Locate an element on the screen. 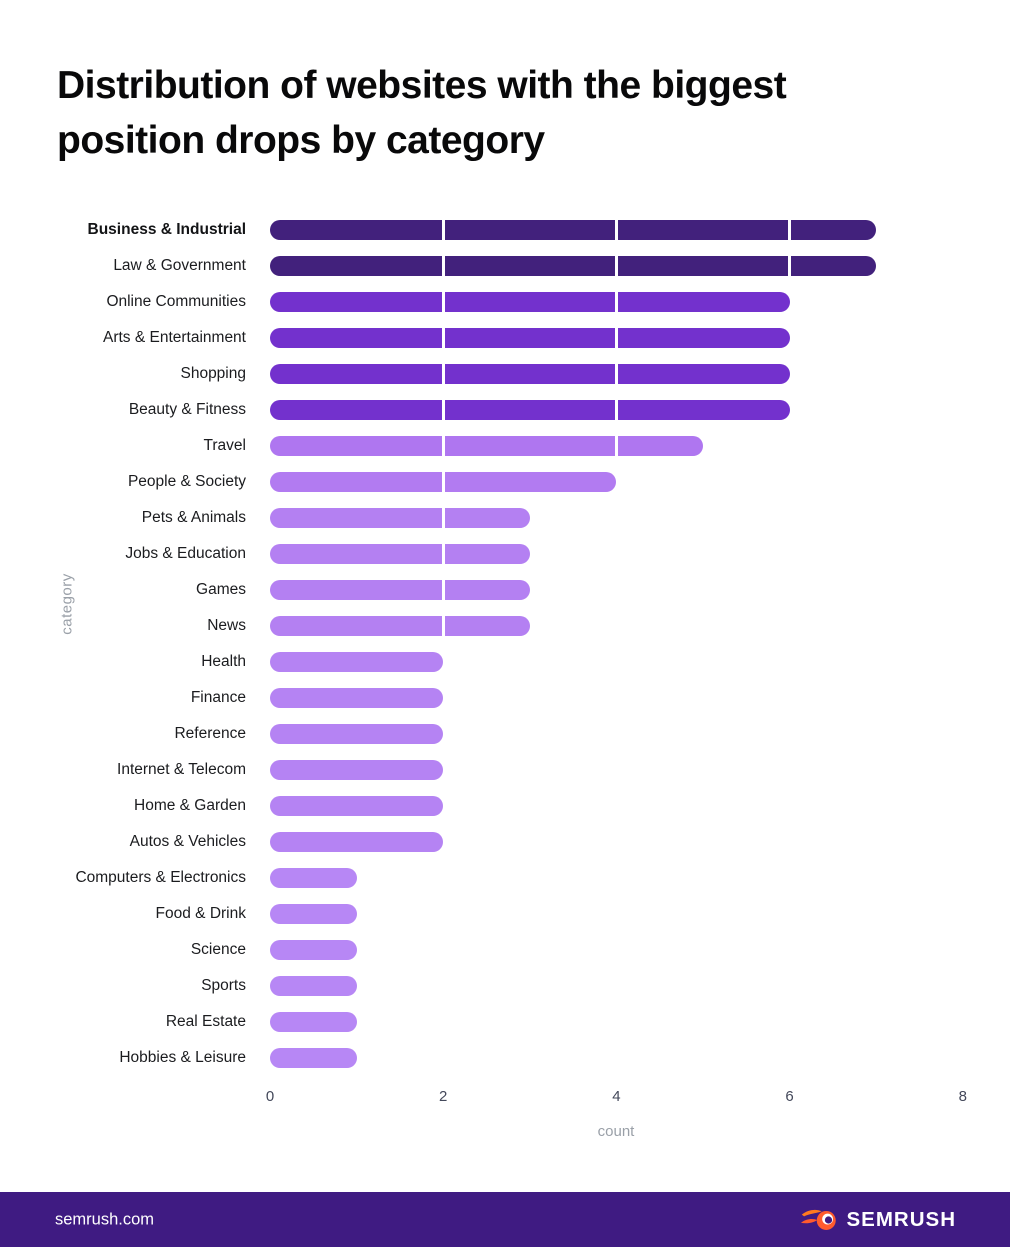 This screenshot has height=1247, width=1010. category-label: Sports is located at coordinates (223, 985).